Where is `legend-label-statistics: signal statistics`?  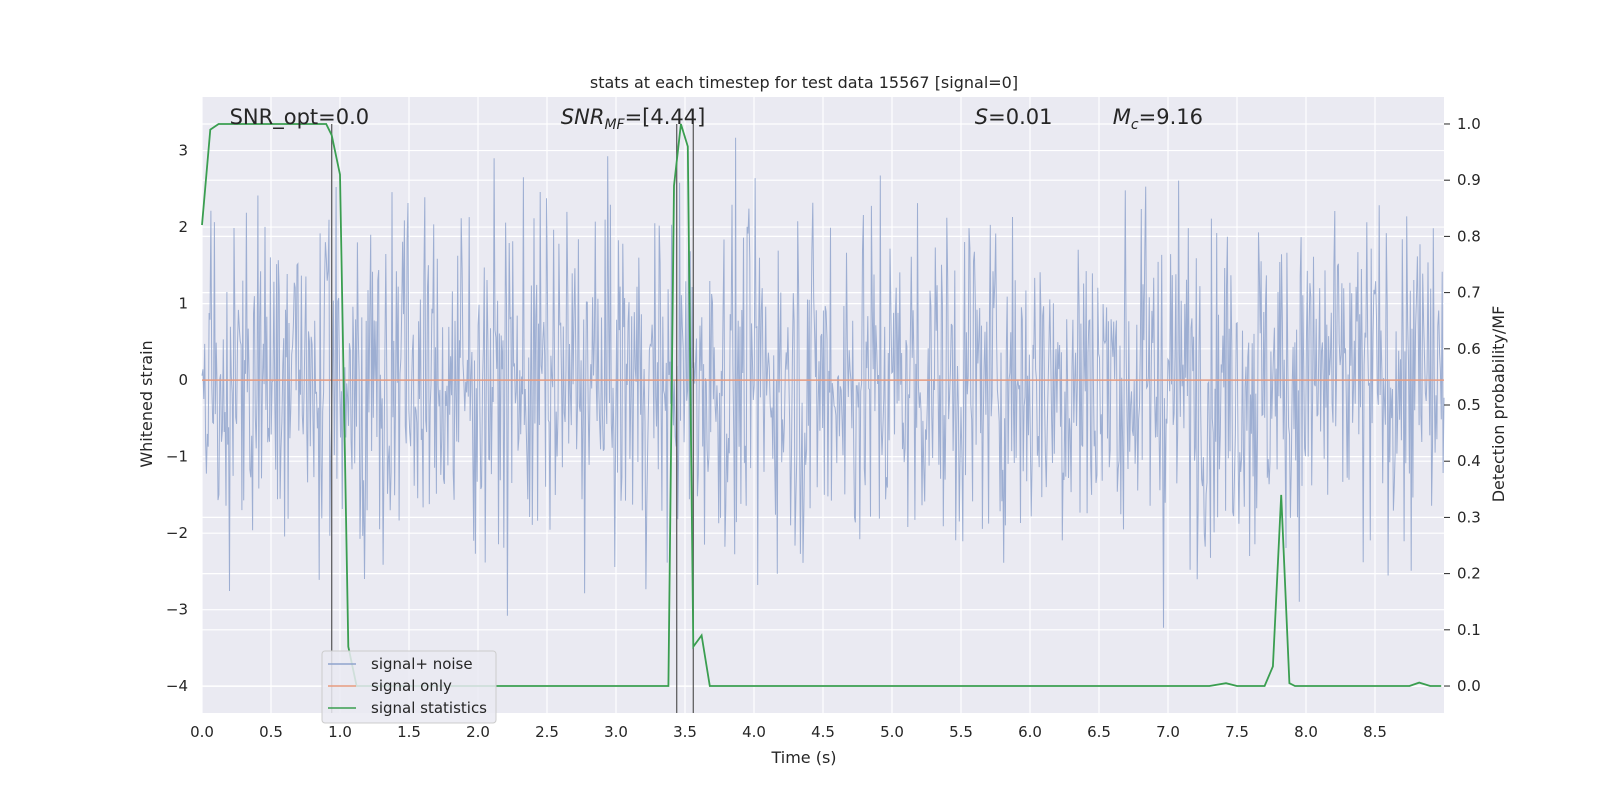 legend-label-statistics: signal statistics is located at coordinates (429, 708).